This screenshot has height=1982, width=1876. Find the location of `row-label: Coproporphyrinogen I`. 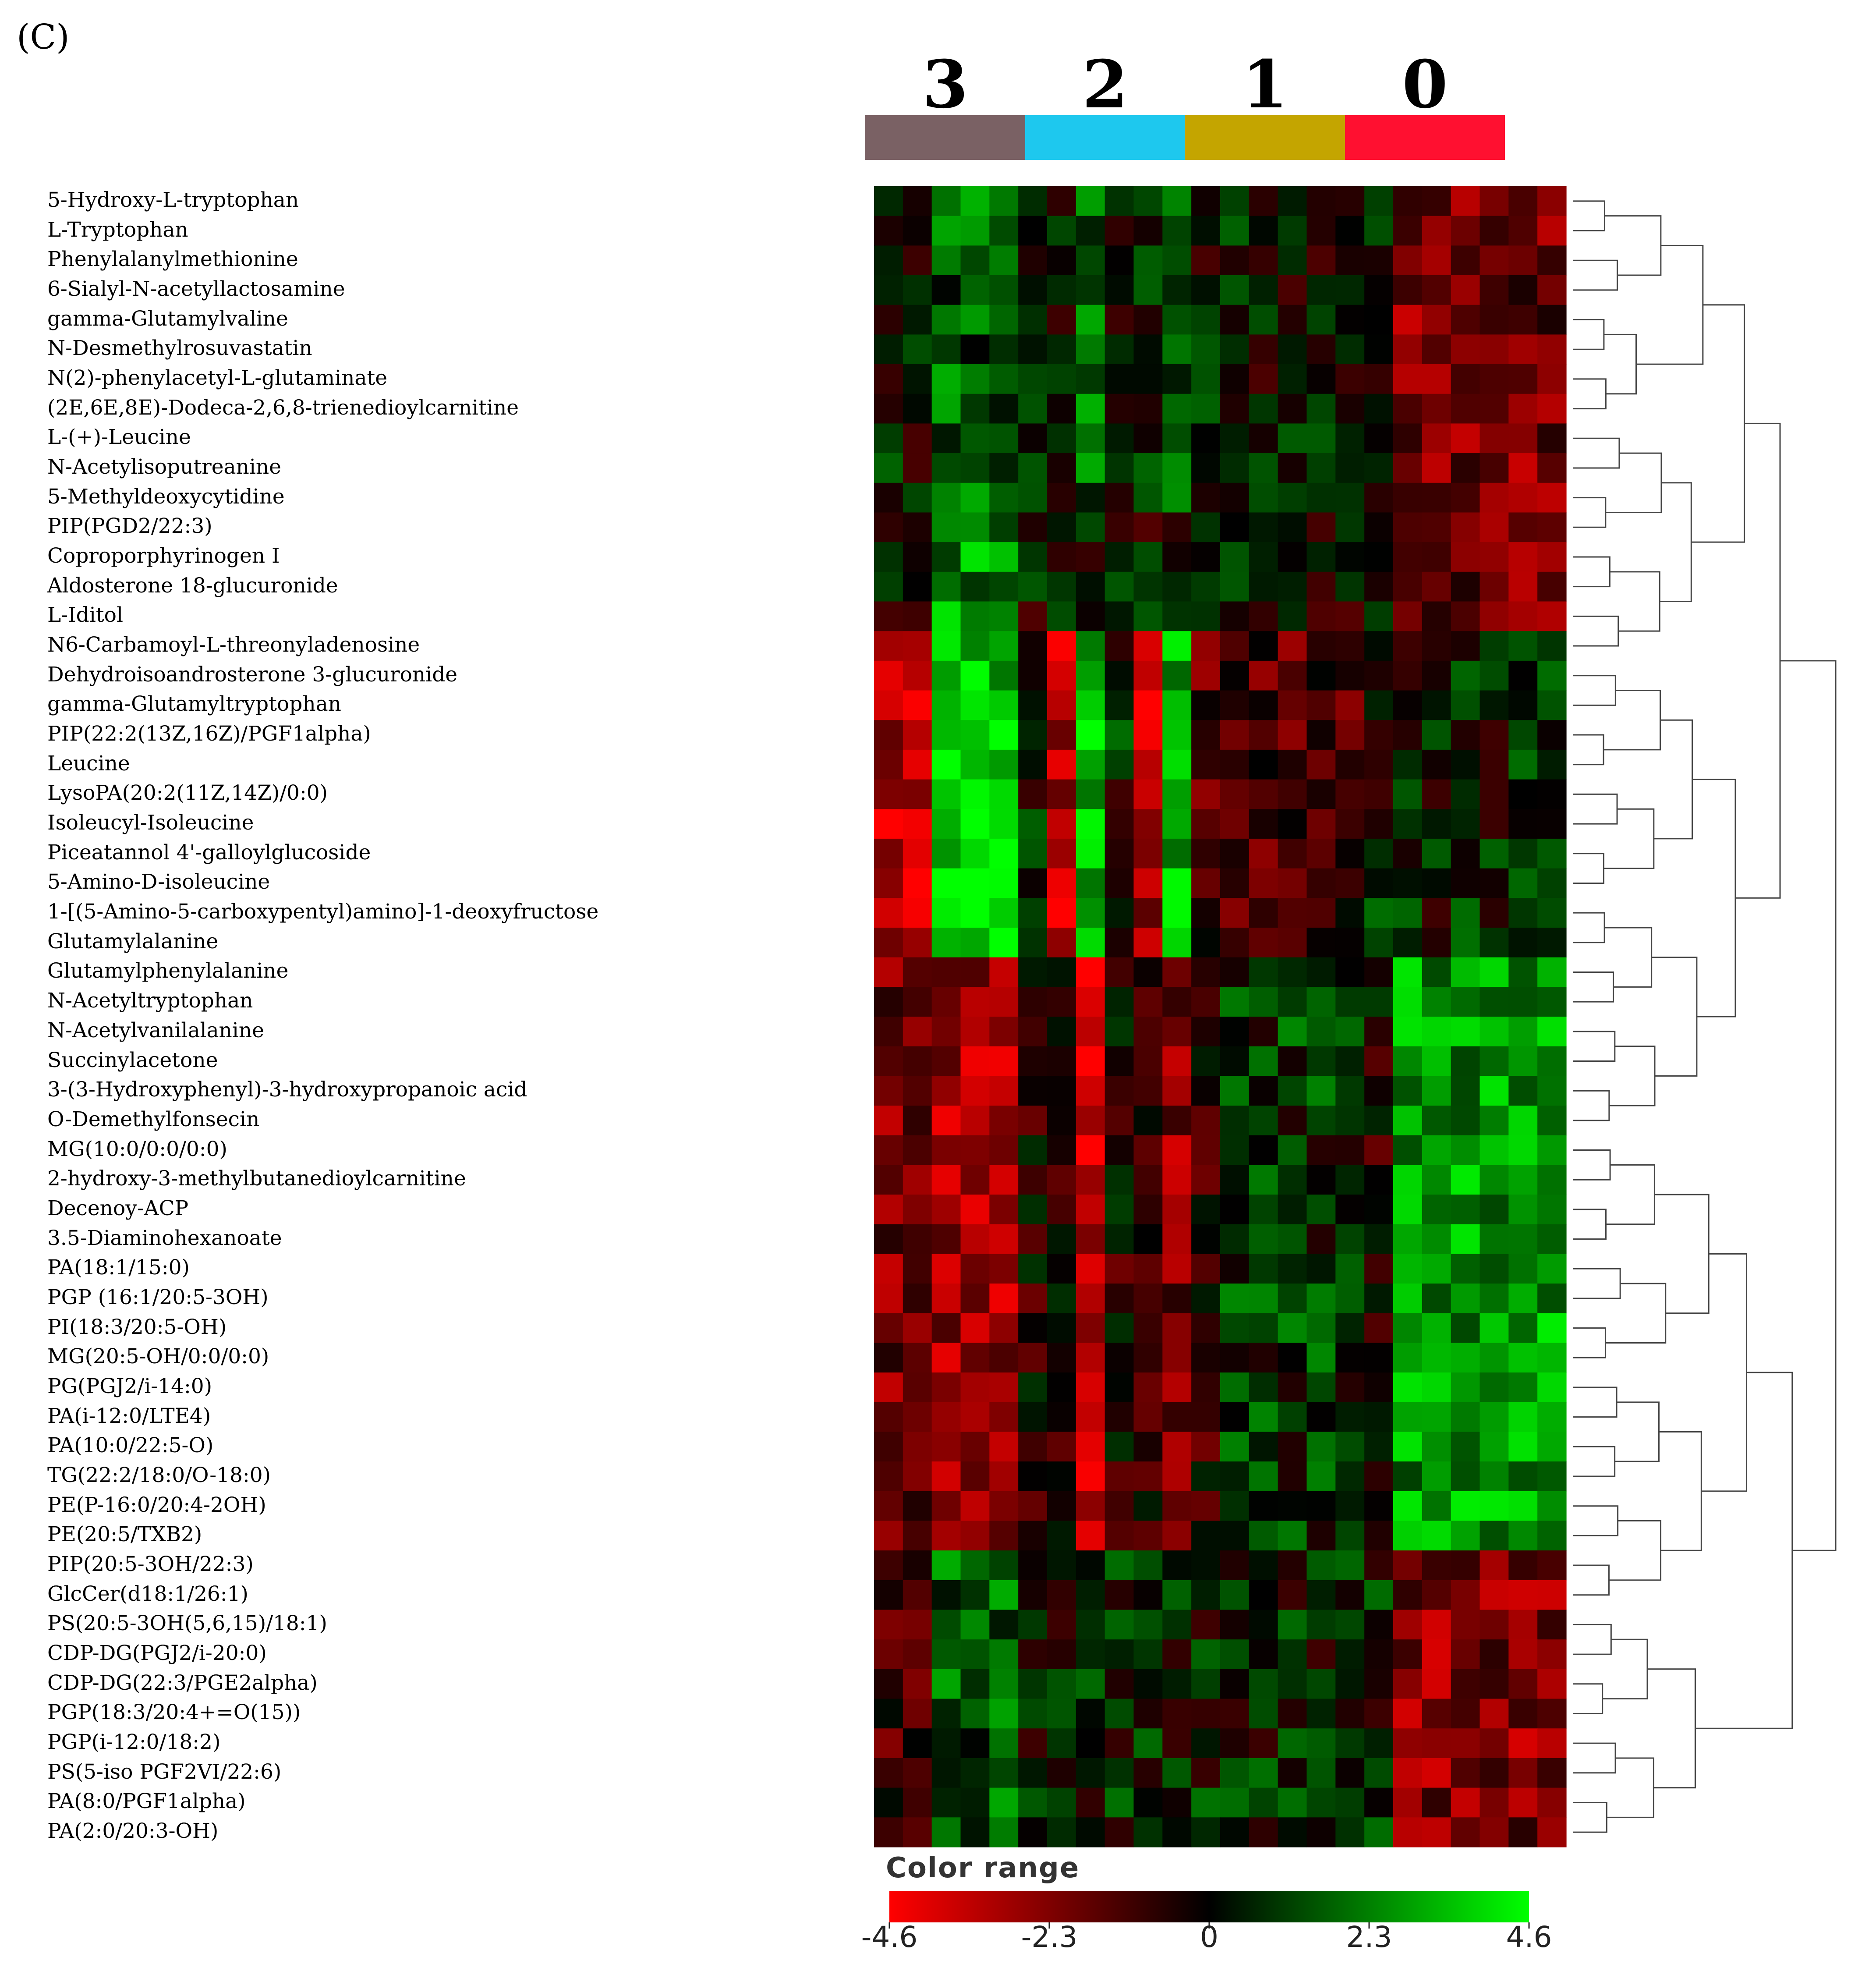

row-label: Coproporphyrinogen I is located at coordinates (163, 555).